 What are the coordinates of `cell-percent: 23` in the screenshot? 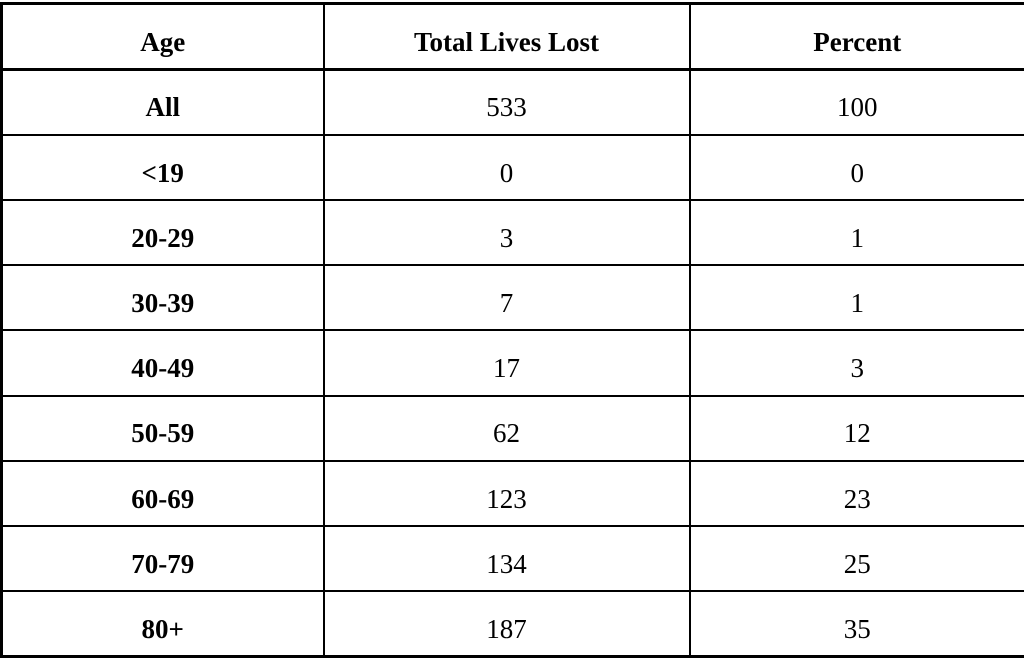 It's located at (856, 493).